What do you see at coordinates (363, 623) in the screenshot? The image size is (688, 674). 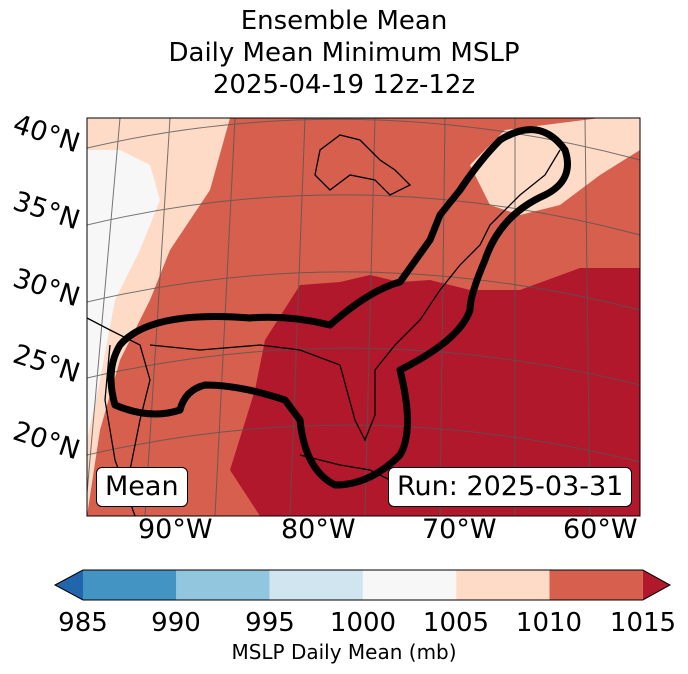 I see `colorbar-tick-1000: 1000` at bounding box center [363, 623].